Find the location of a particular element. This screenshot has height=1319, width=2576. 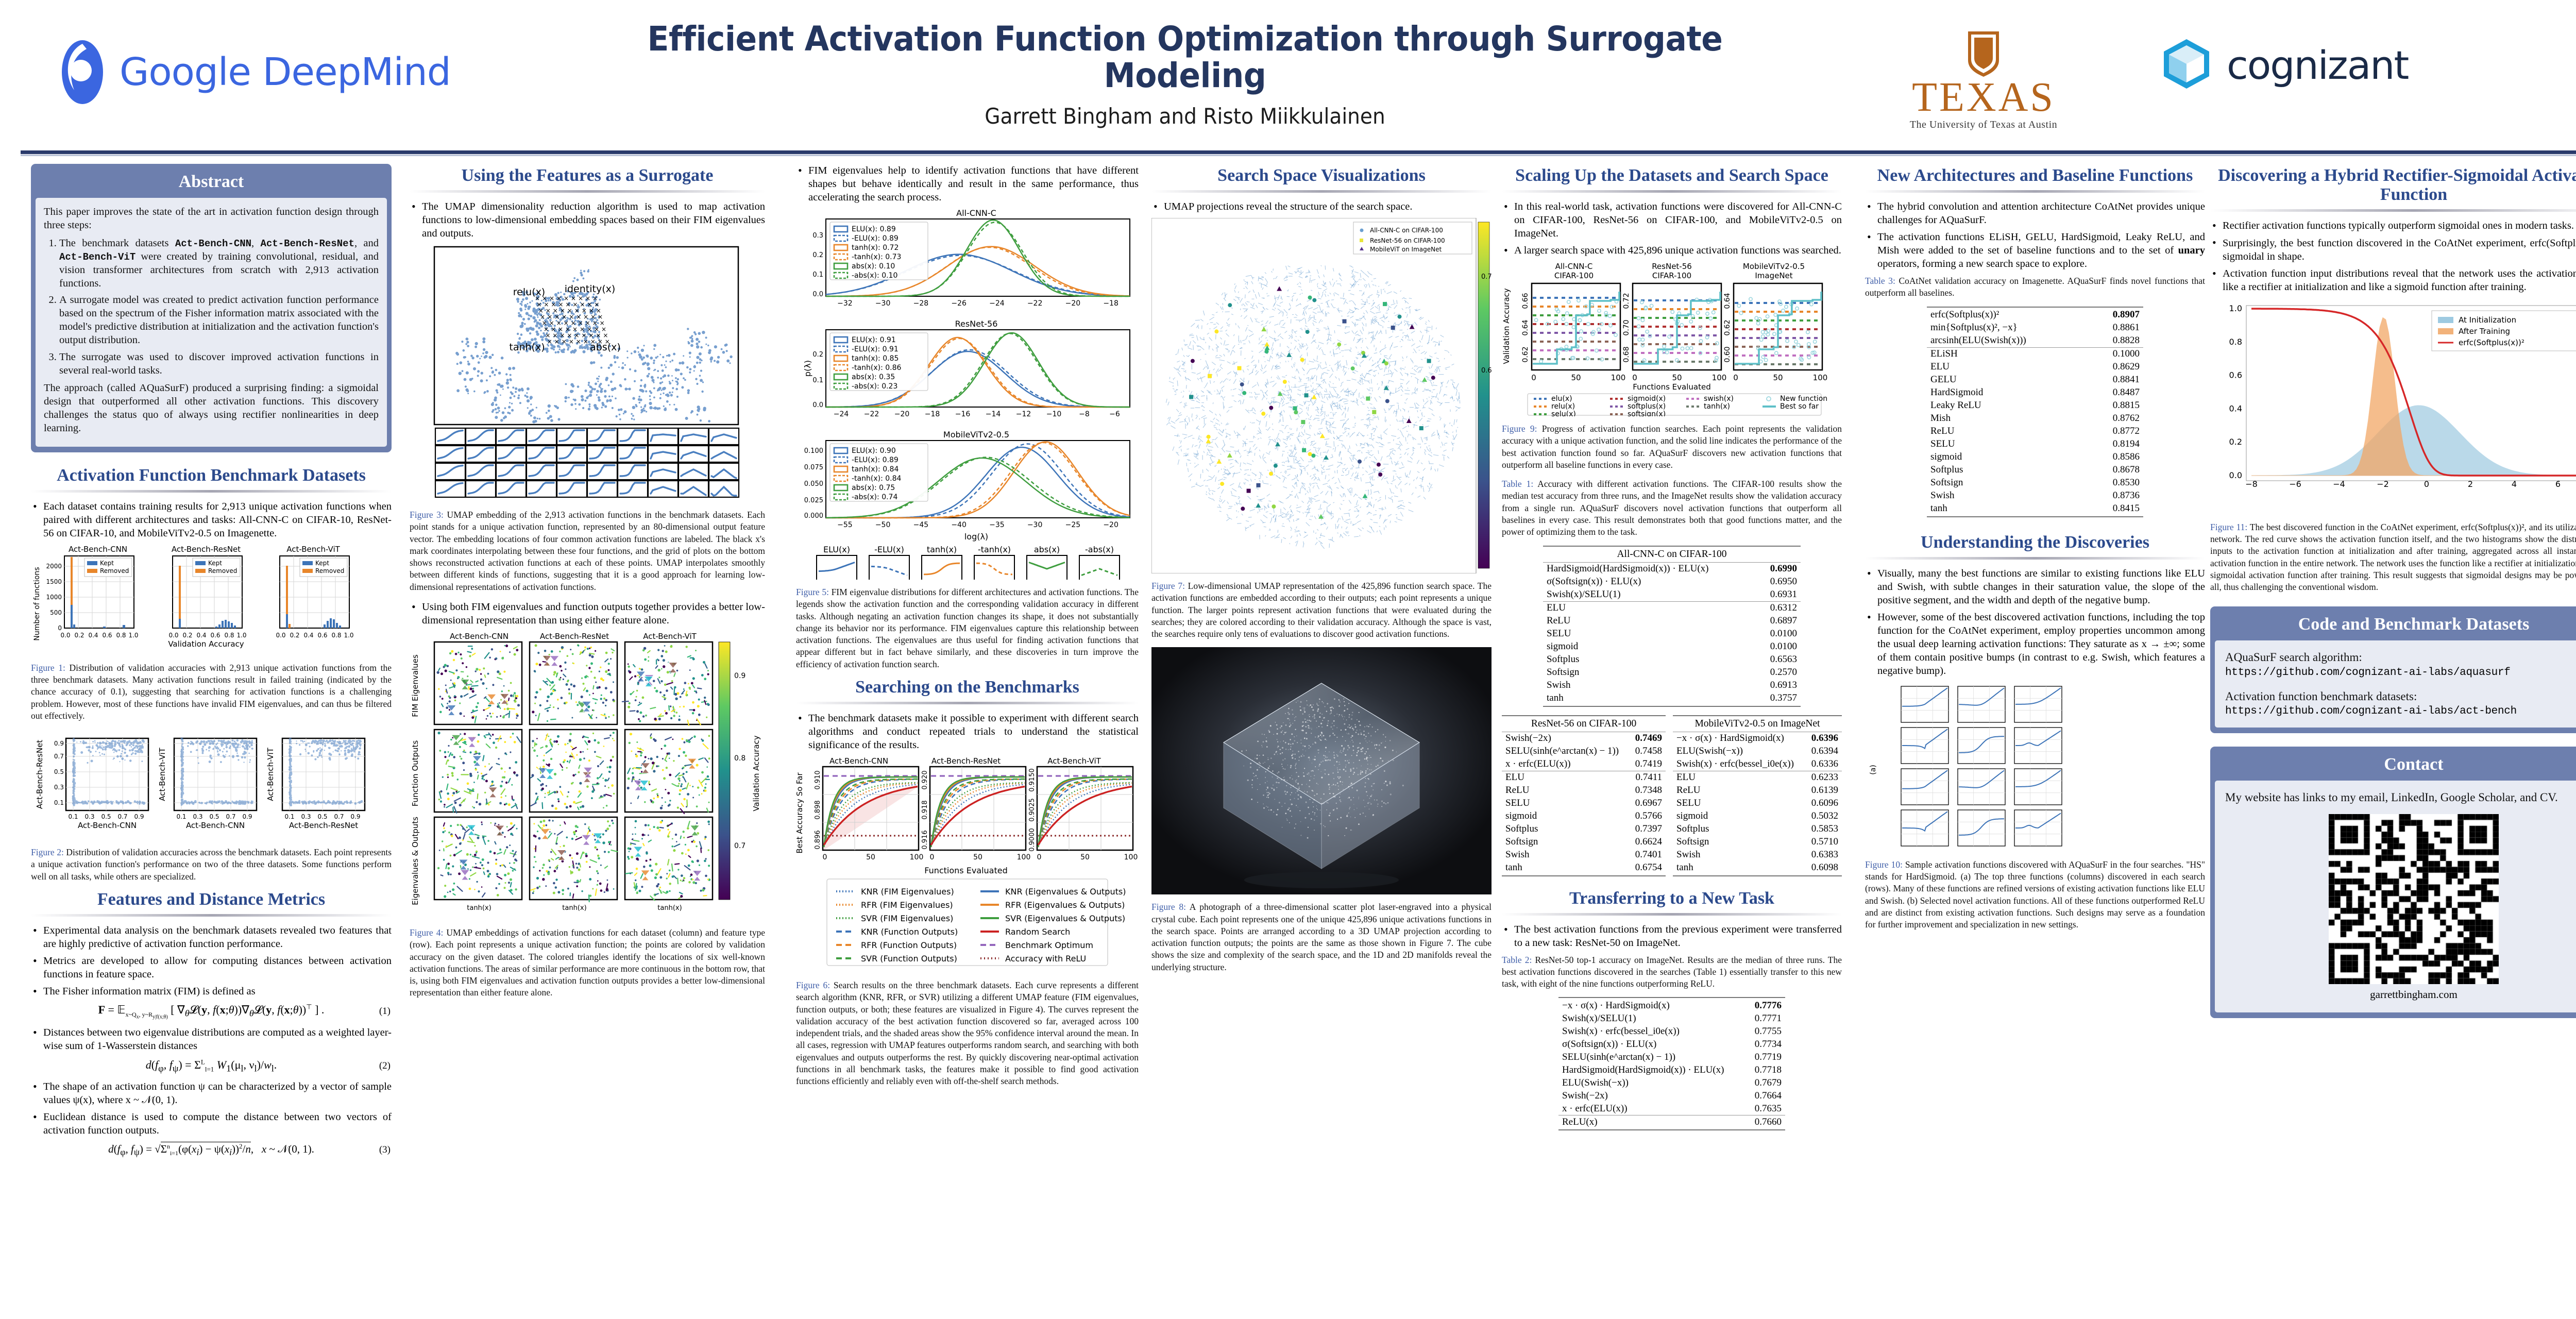

figure-9-ref: Figure 9: is located at coordinates (1519, 429).